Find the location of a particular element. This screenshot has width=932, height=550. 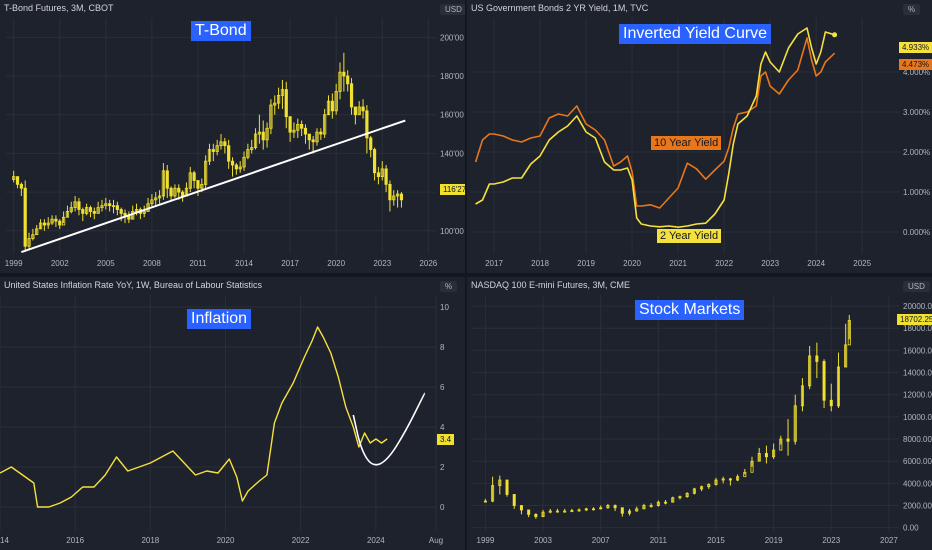

x-tick-label: 2016 is located at coordinates (75, 540).